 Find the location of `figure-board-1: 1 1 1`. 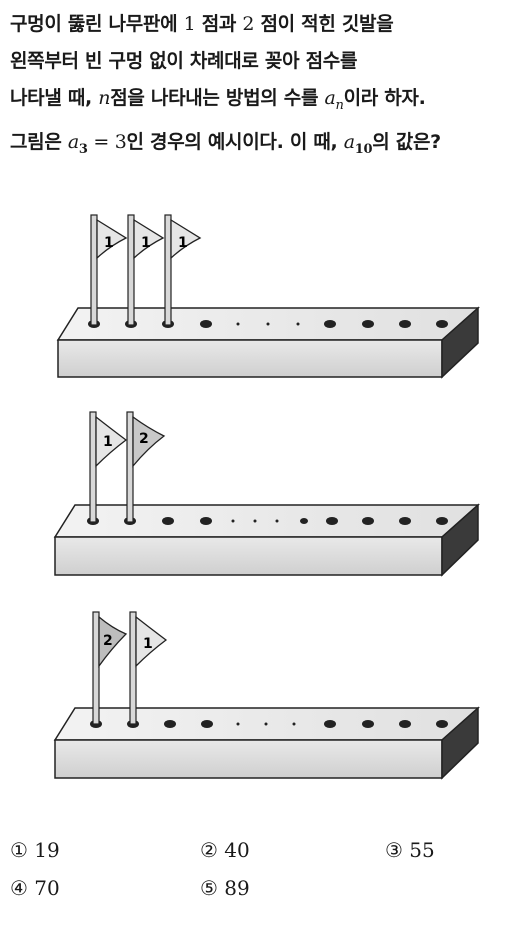

figure-board-1: 1 1 1 is located at coordinates (268, 296).